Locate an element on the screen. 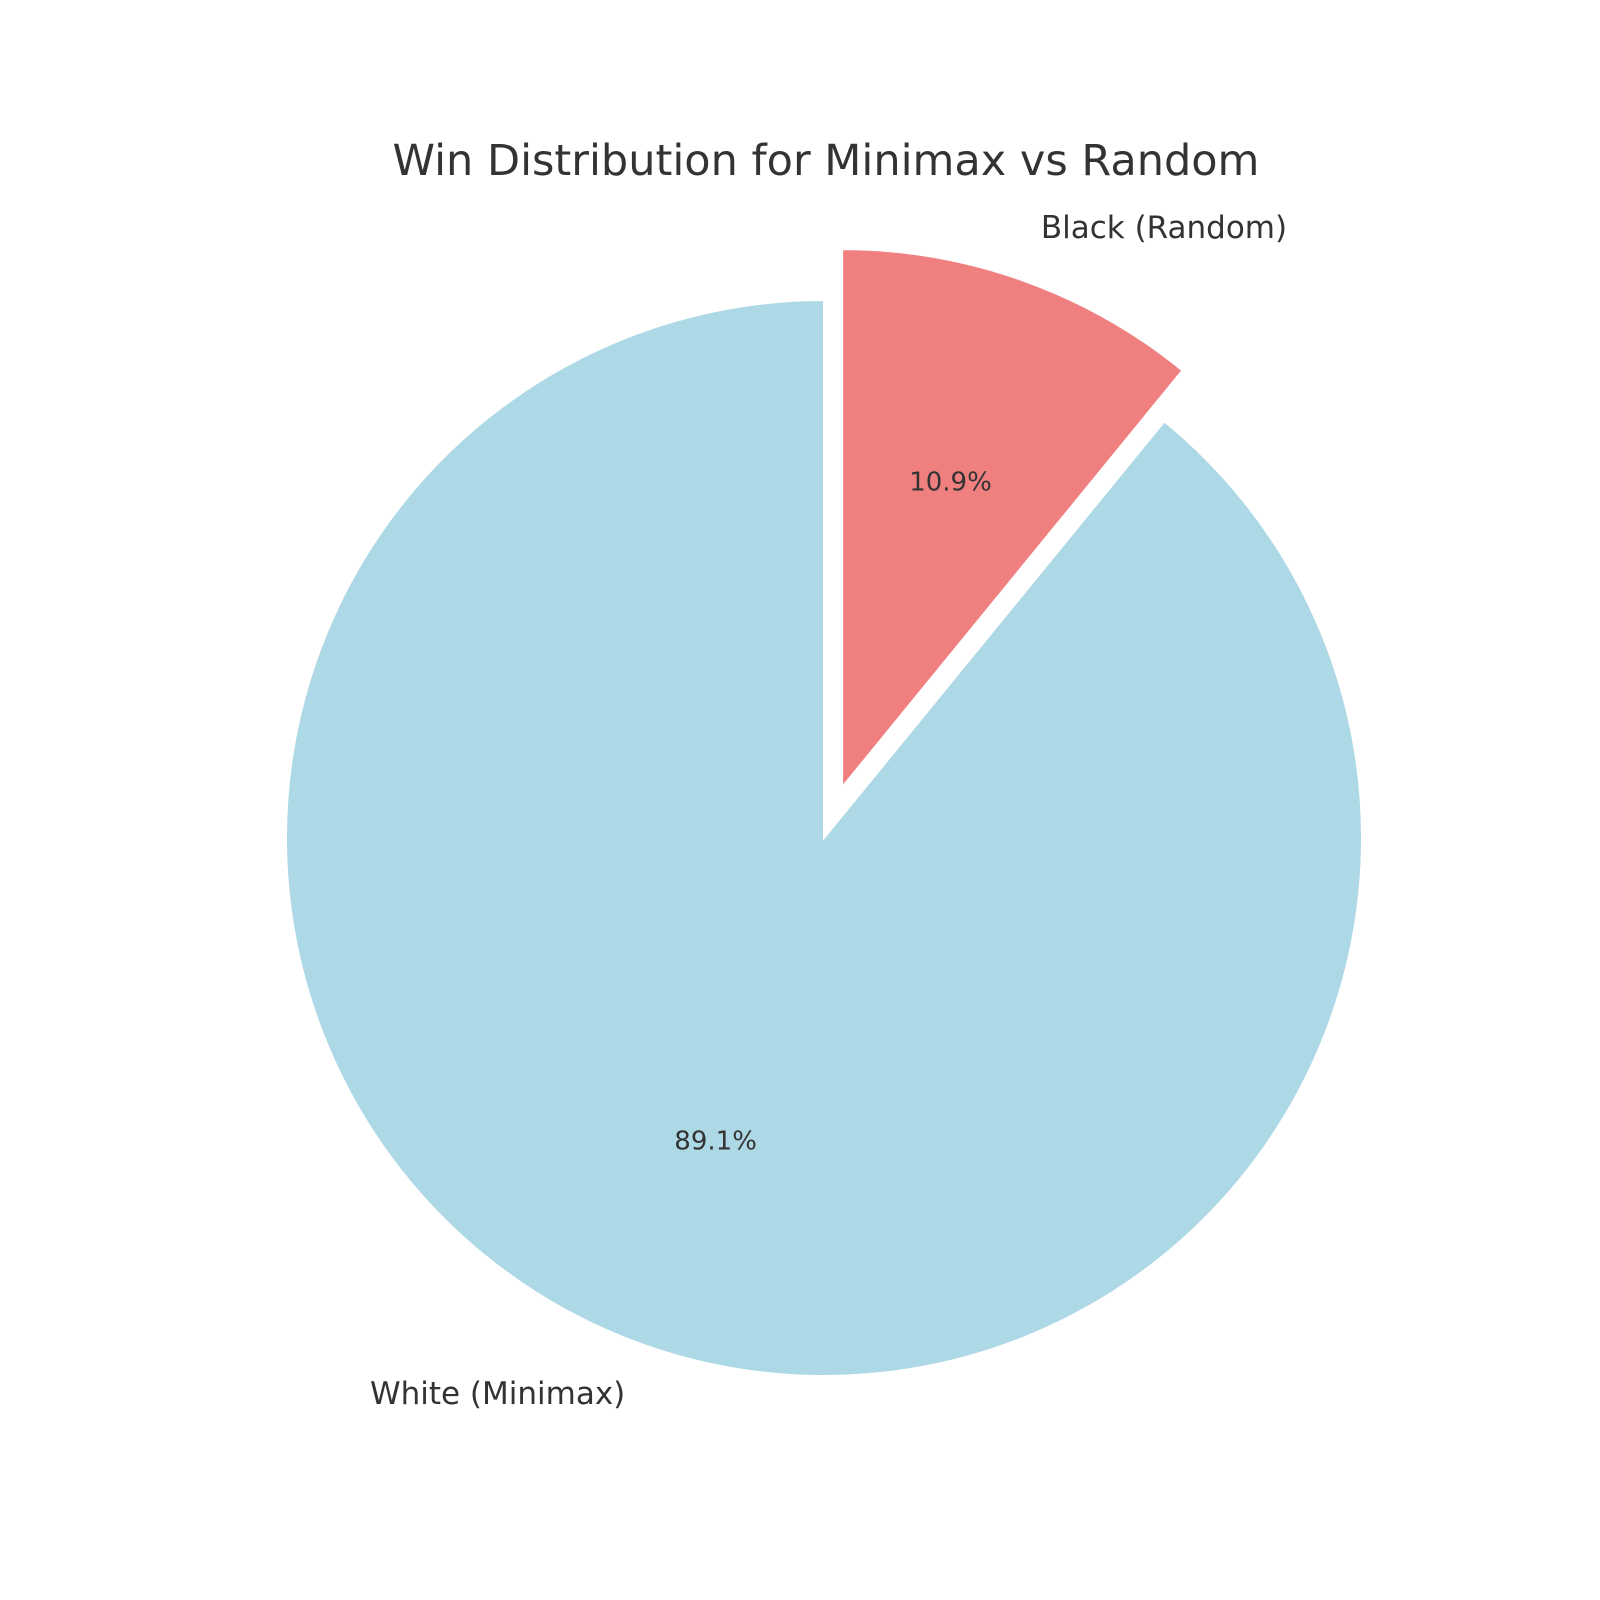 The image size is (1600, 1600). slice-label-1: Black (Random) is located at coordinates (1164, 228).